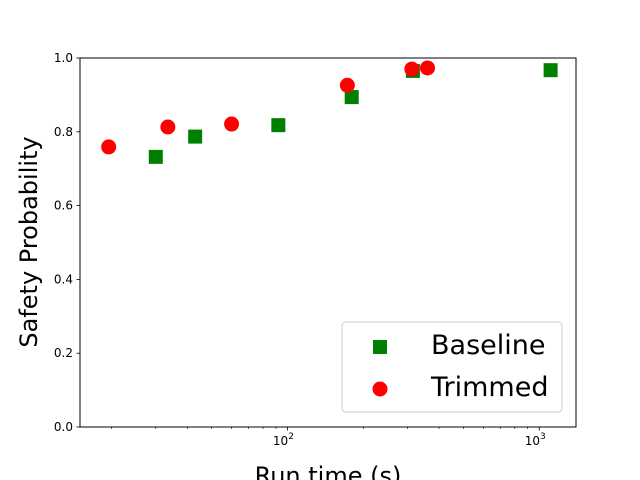 This screenshot has height=480, width=640. What do you see at coordinates (63, 279) in the screenshot?
I see `y-tick-label: 0.4` at bounding box center [63, 279].